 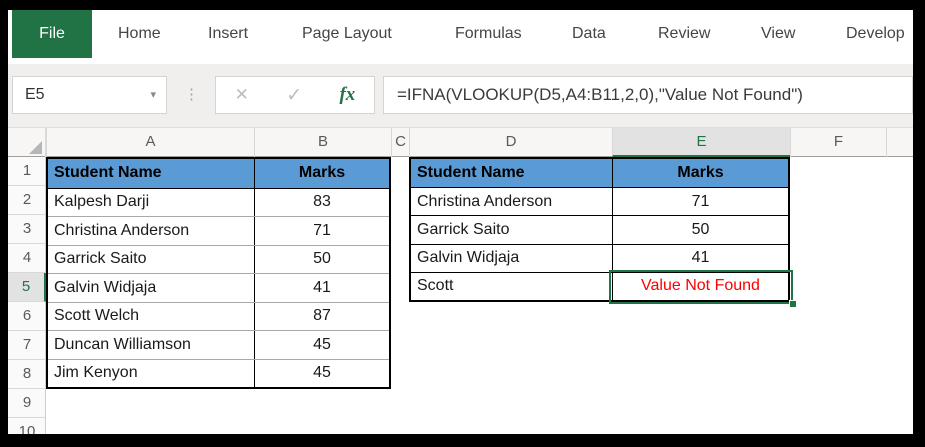 I want to click on column-header-f: F, so click(x=838, y=142).